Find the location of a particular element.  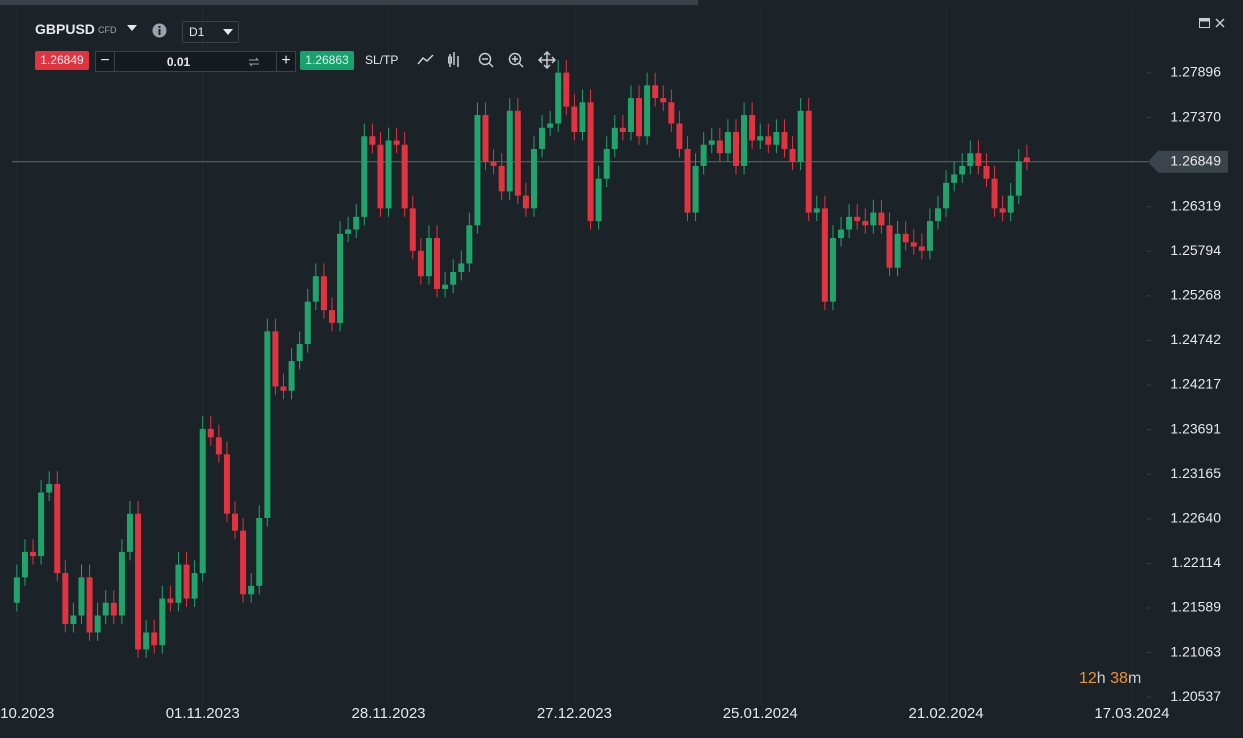

y-tick-label: 1.26319 is located at coordinates (1195, 205).